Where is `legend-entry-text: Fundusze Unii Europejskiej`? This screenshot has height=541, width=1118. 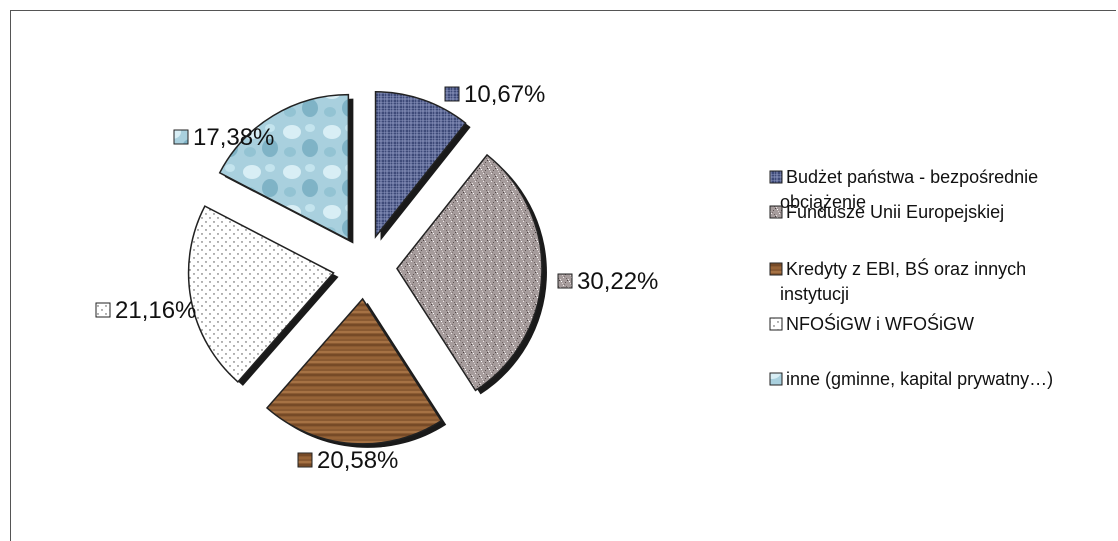
legend-entry-text: Fundusze Unii Europejskiej is located at coordinates (895, 212).